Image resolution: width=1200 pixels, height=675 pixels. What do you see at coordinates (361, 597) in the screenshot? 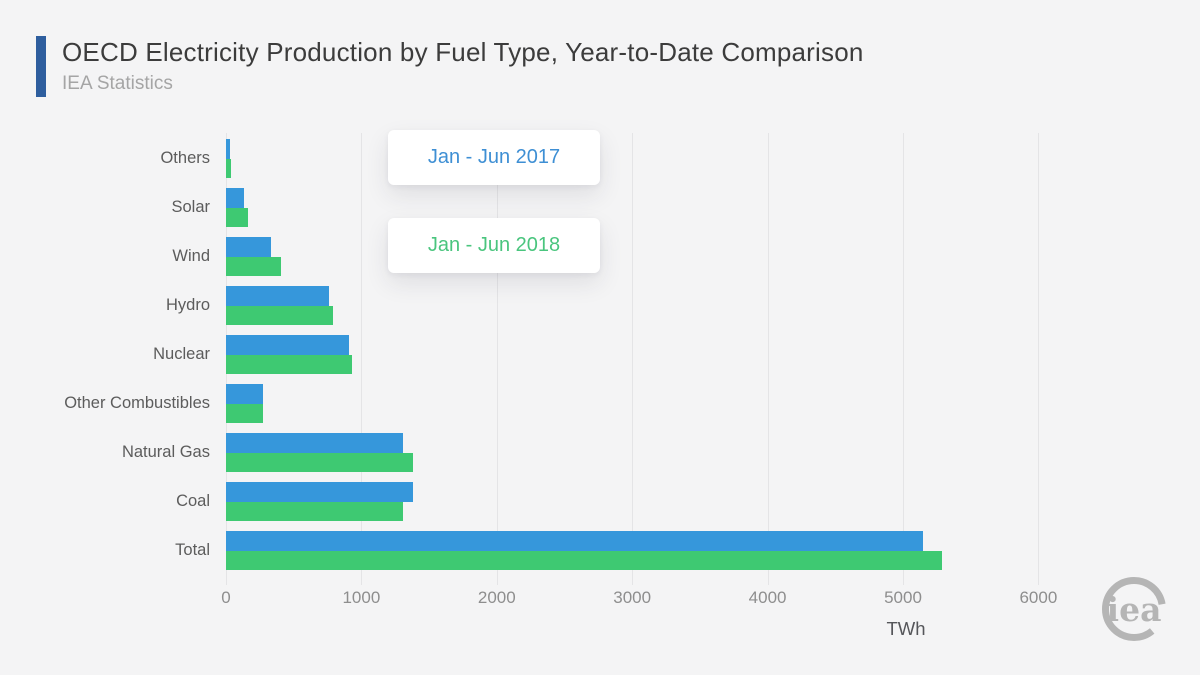
I see `x-tick-1000: 1000` at bounding box center [361, 597].